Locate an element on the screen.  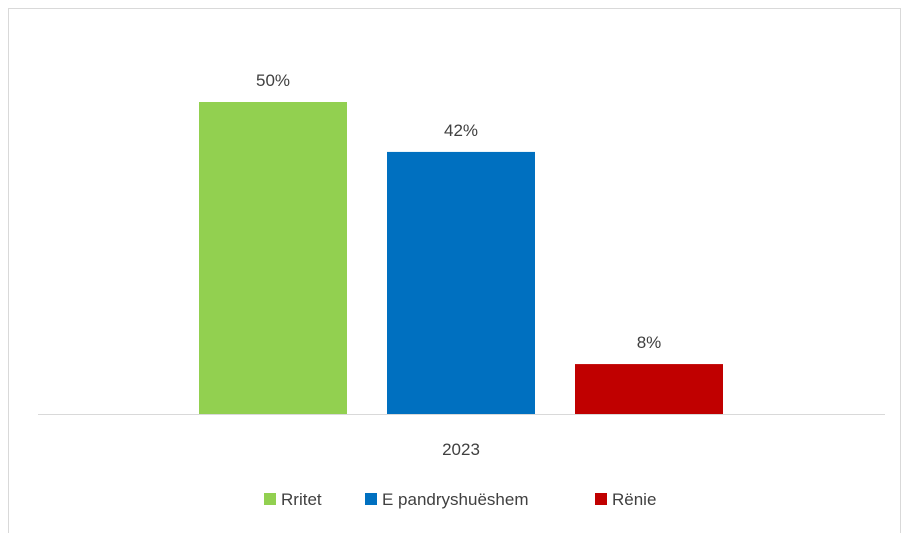
legend-label-rritet: Rritet is located at coordinates (301, 499).